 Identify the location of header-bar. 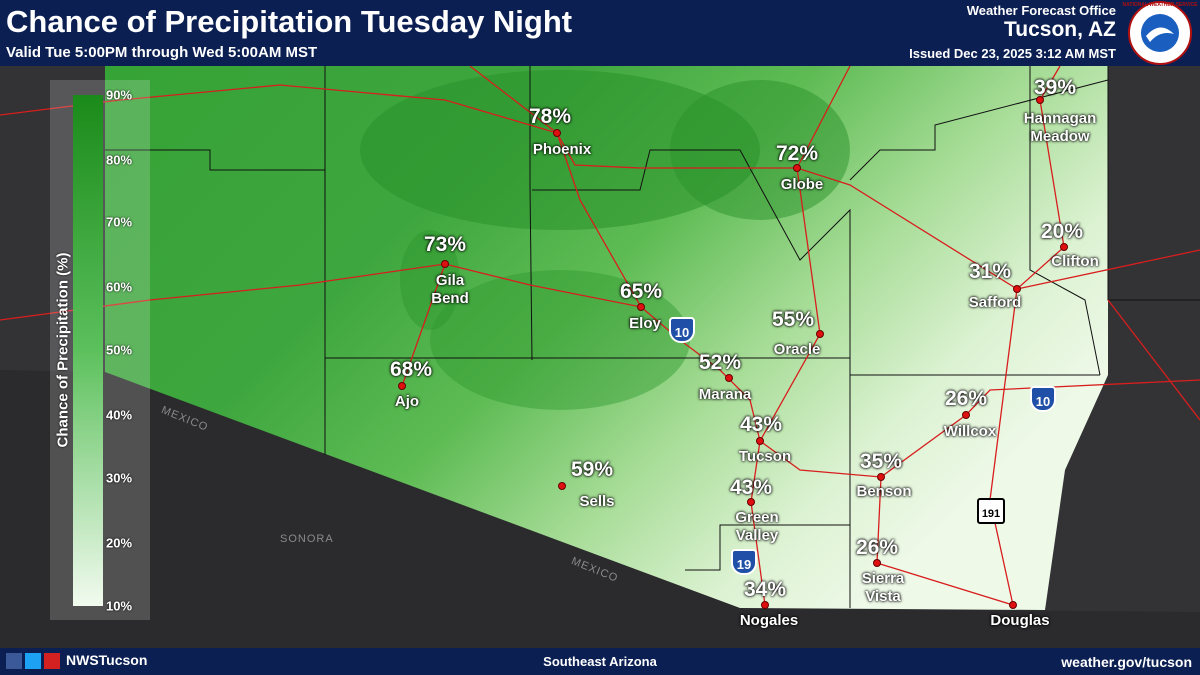
(600, 33).